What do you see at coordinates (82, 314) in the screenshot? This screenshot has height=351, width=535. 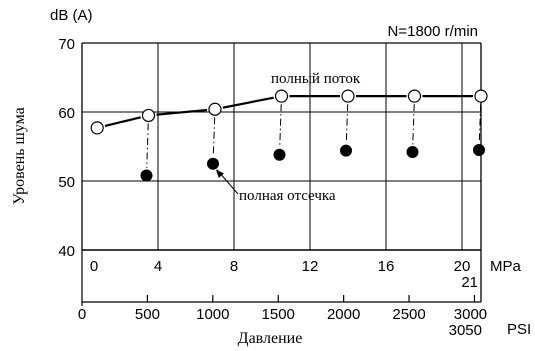 I see `psi-tick-label: 0` at bounding box center [82, 314].